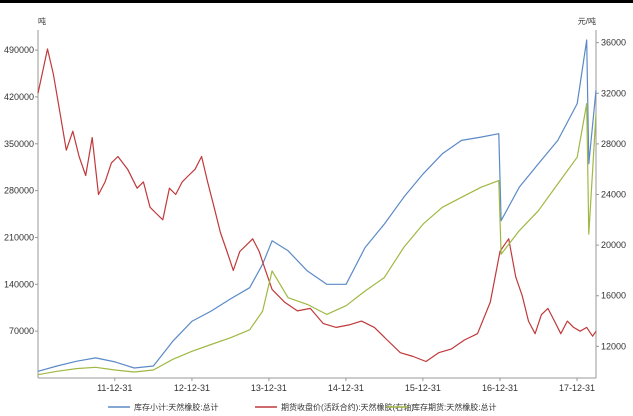 This screenshot has height=416, width=633. I want to click on left-tick-label: 280000, so click(19, 191).